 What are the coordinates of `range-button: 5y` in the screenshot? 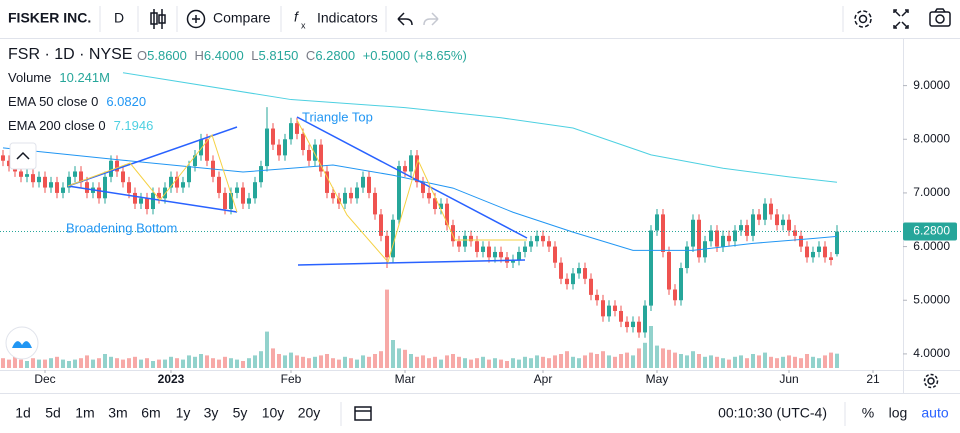 It's located at (240, 413).